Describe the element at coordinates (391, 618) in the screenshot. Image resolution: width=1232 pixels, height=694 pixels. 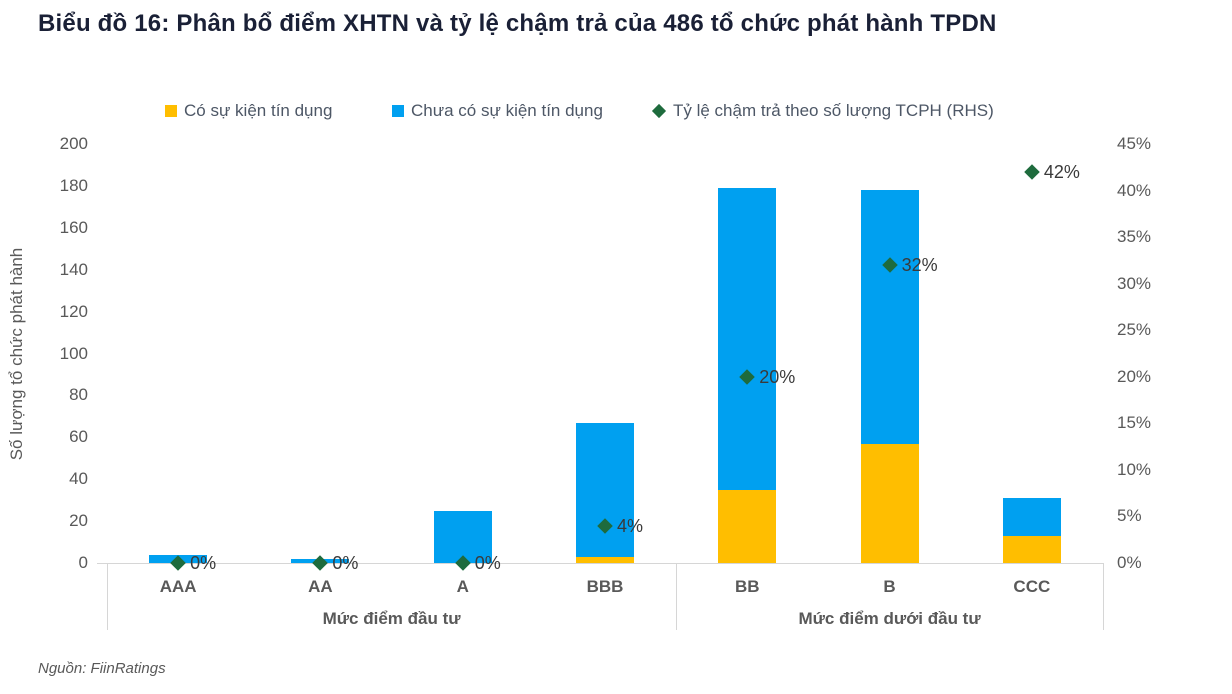
I see `axis-group-label: Mức điểm đầu tư` at that location.